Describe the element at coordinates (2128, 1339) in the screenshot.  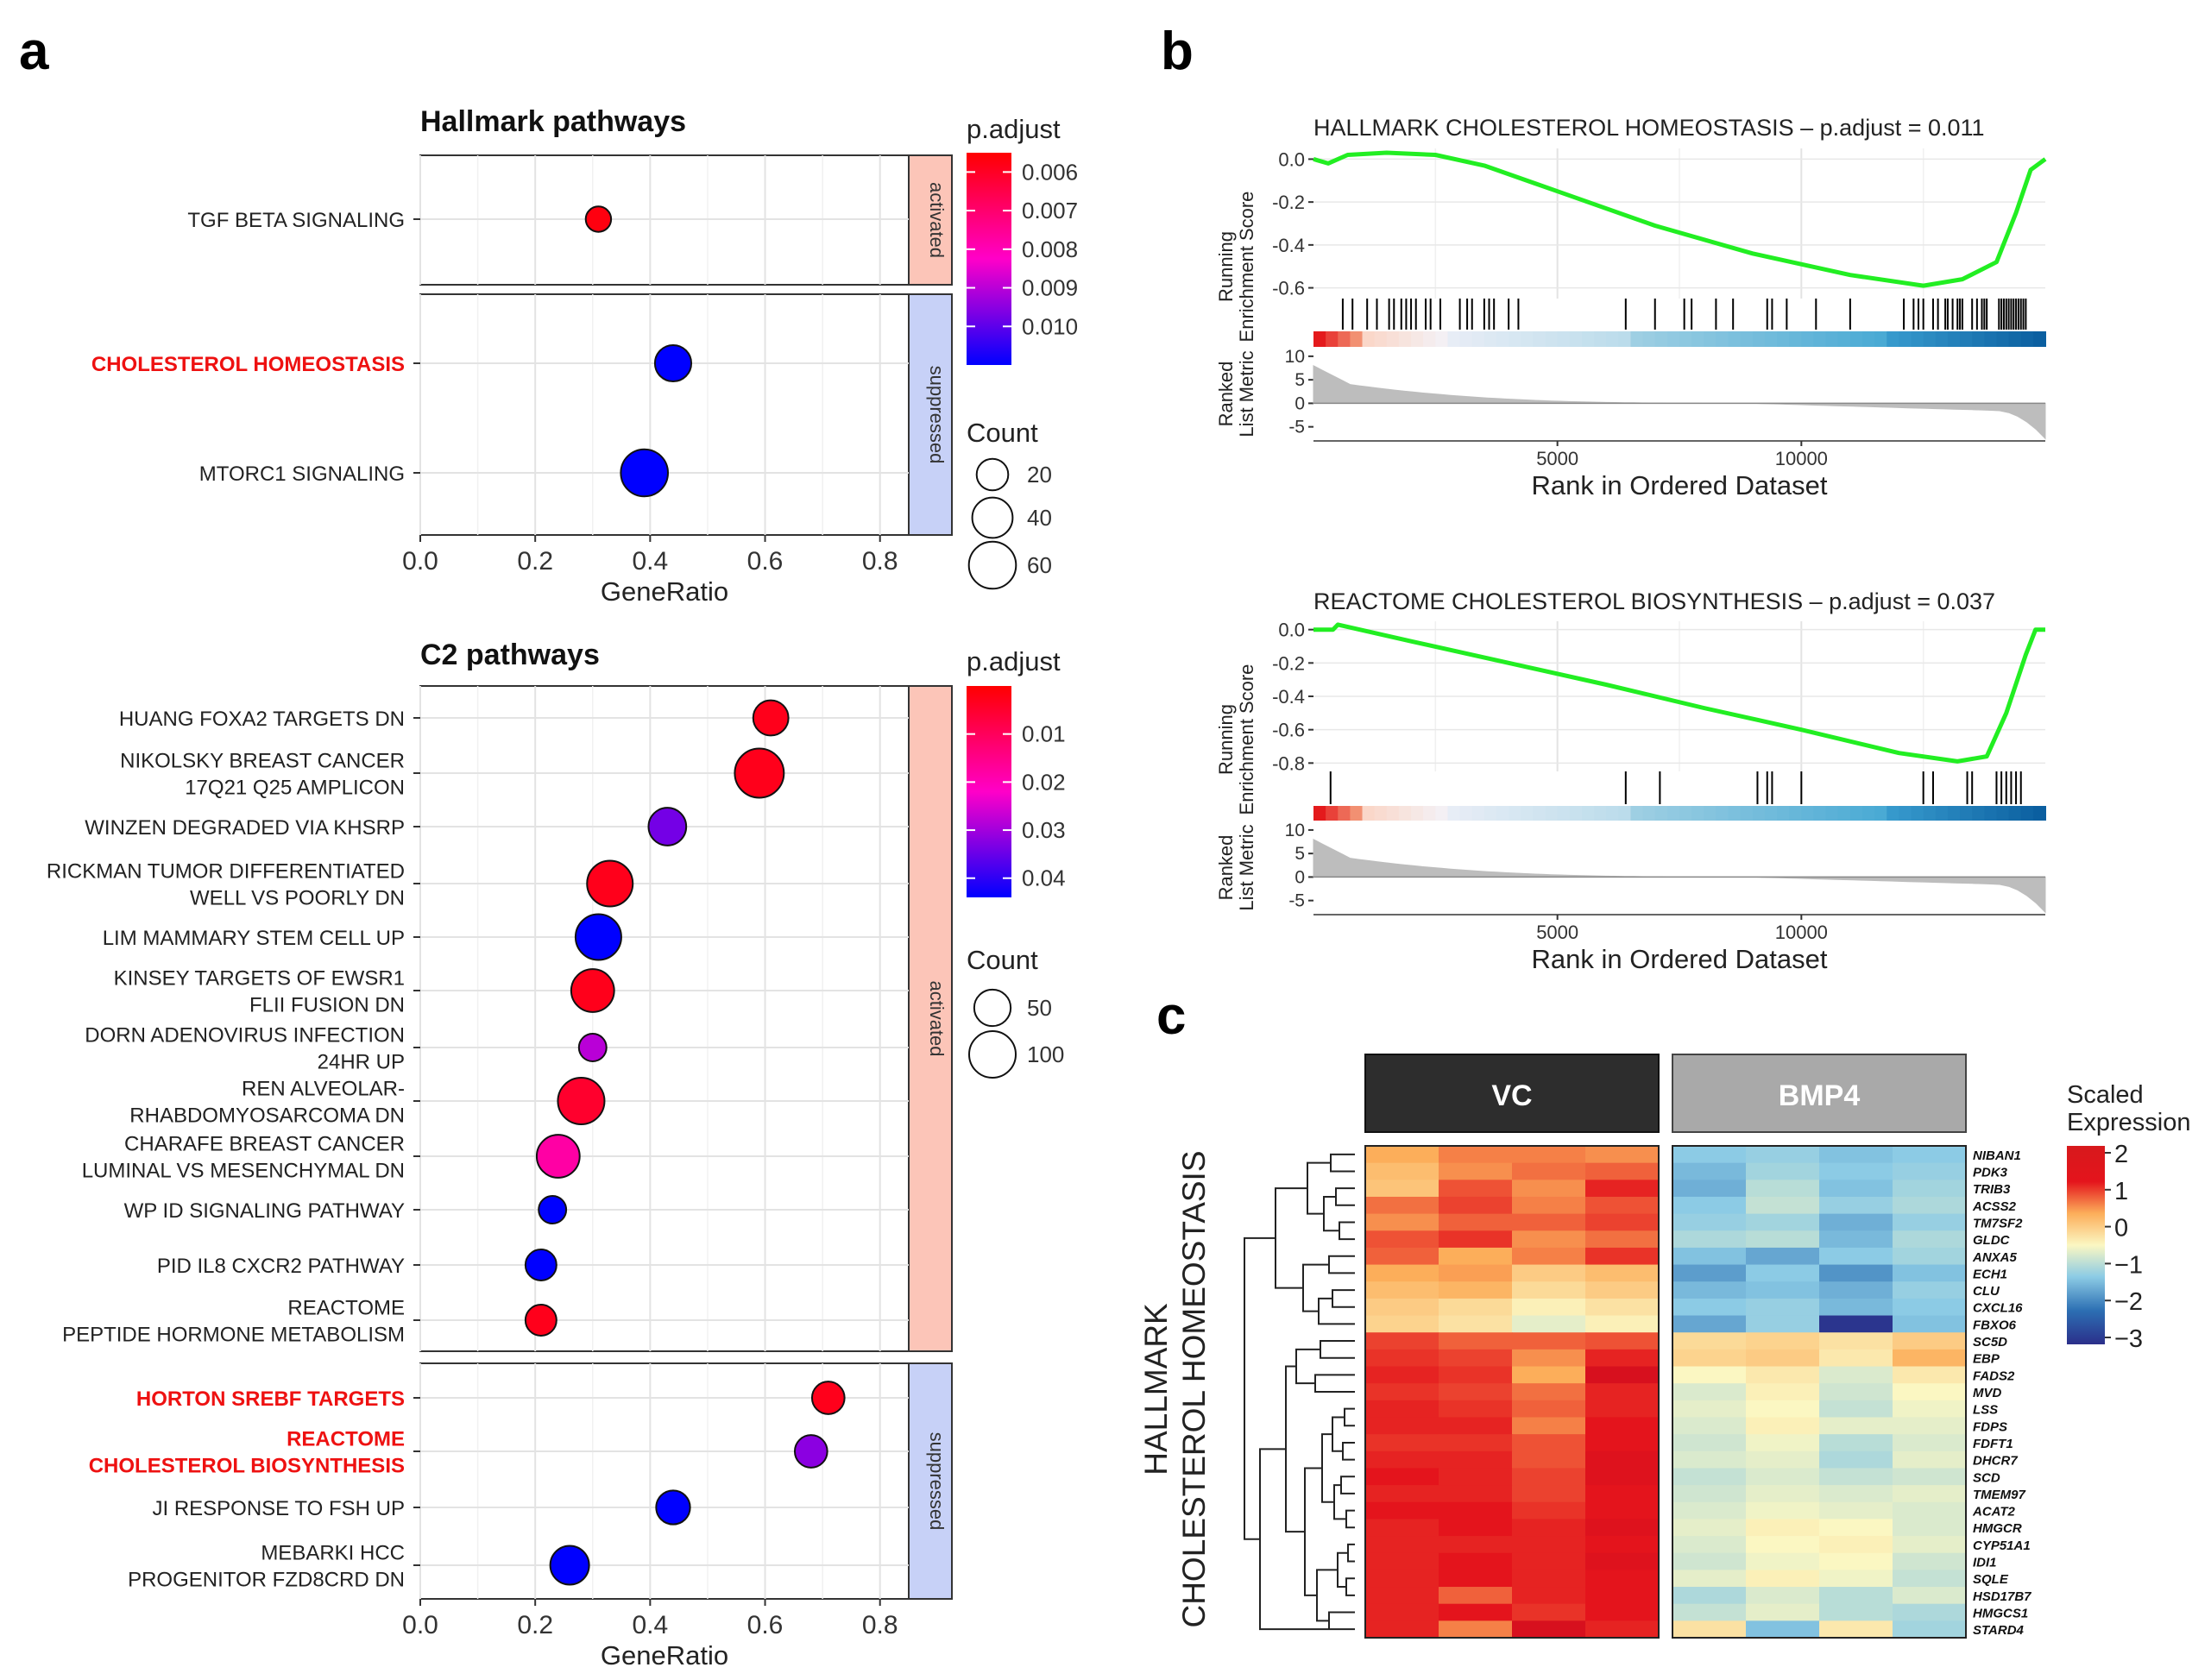
I see `legend-tick-label: −3` at that location.